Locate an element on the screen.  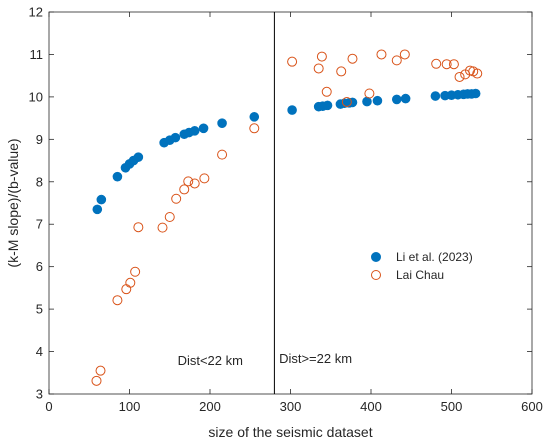
y-axis-label: (k-M slope)/(b-value) is located at coordinates (13, 202).